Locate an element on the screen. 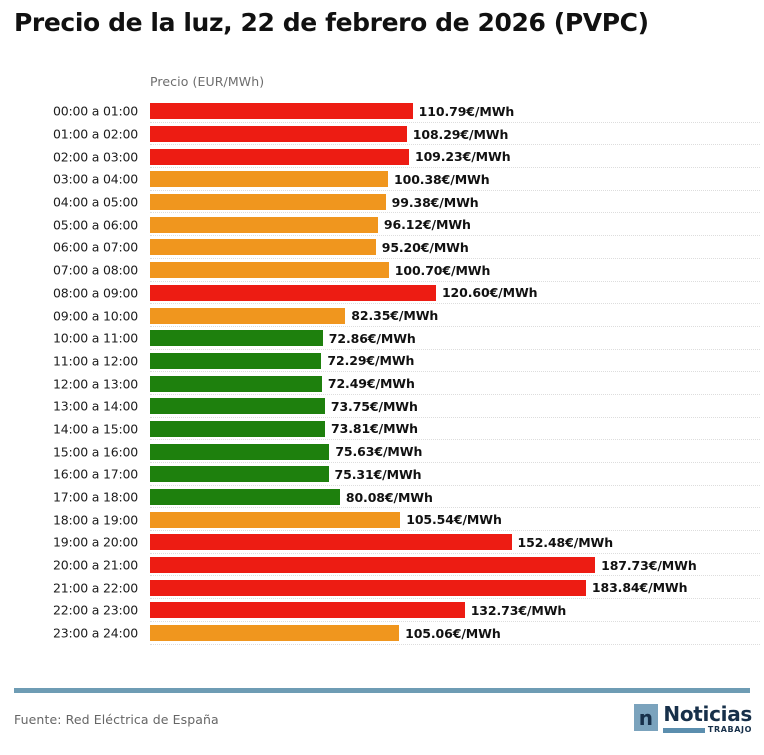 This screenshot has width=764, height=755. bar-row: 07:00 a 08:00 100.70€/MWh is located at coordinates (382, 270).